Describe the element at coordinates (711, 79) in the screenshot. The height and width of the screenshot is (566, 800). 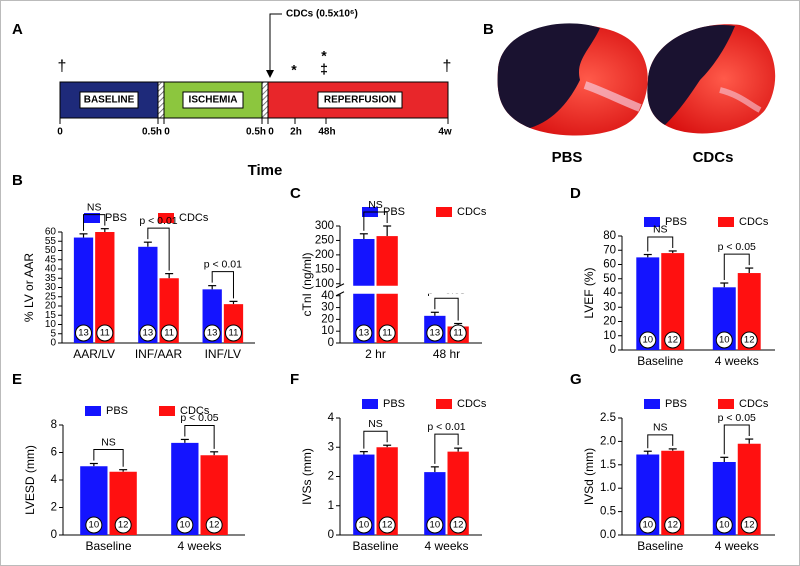
I see `heart-image-cdcs` at that location.